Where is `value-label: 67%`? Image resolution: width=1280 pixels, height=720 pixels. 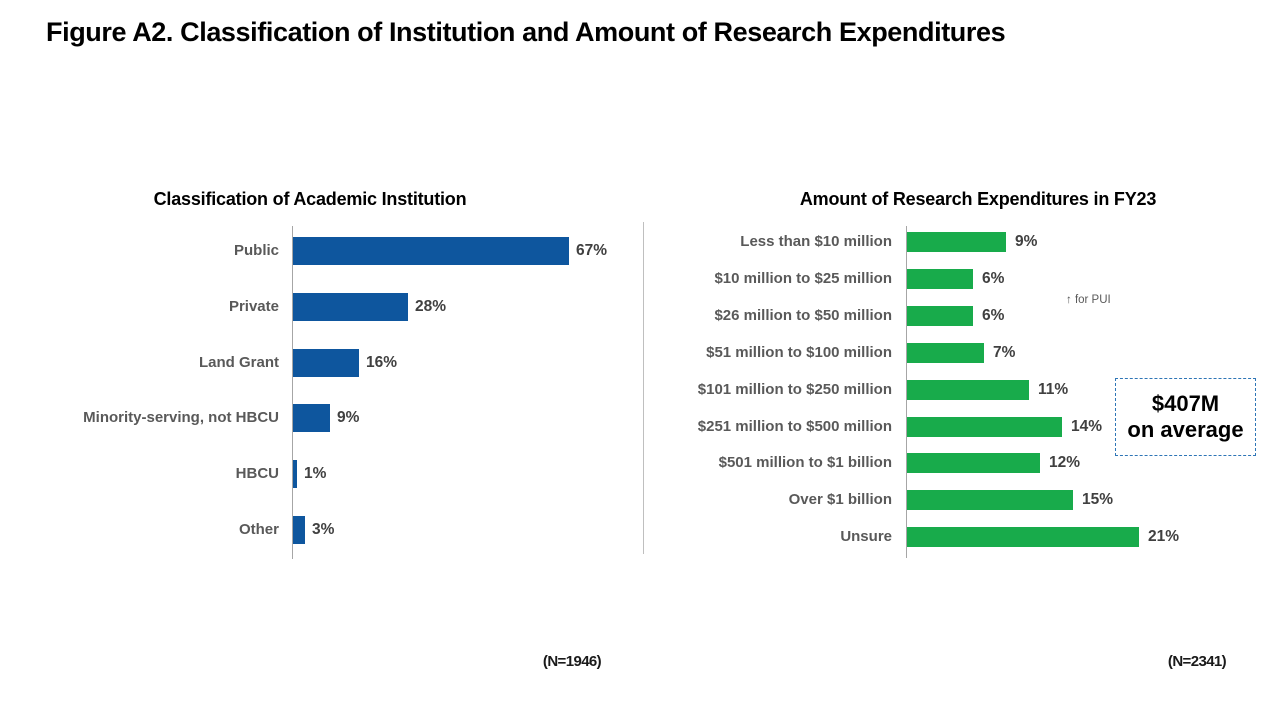
value-label: 67% is located at coordinates (592, 250).